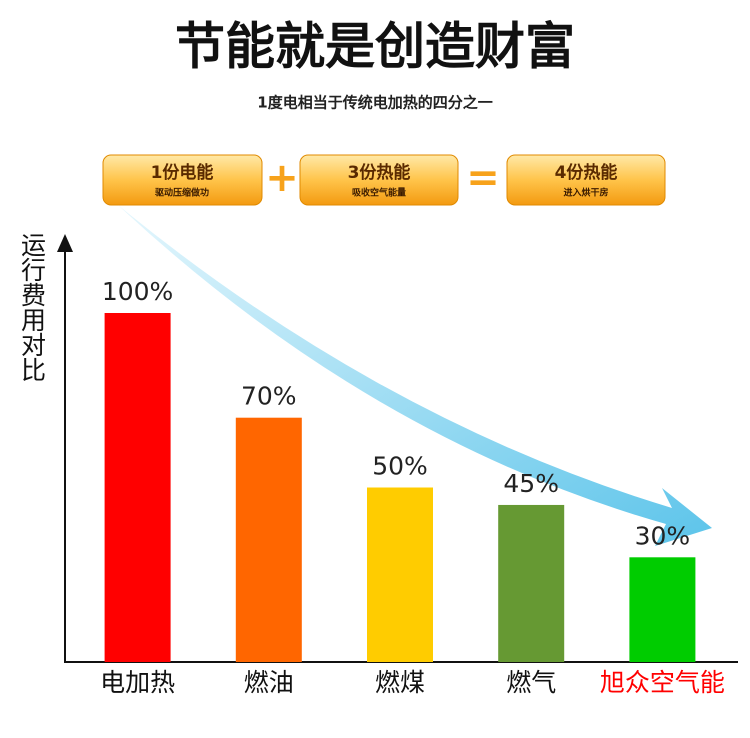 Image resolution: width=750 pixels, height=738 pixels. I want to click on value-label: 100%, so click(137, 291).